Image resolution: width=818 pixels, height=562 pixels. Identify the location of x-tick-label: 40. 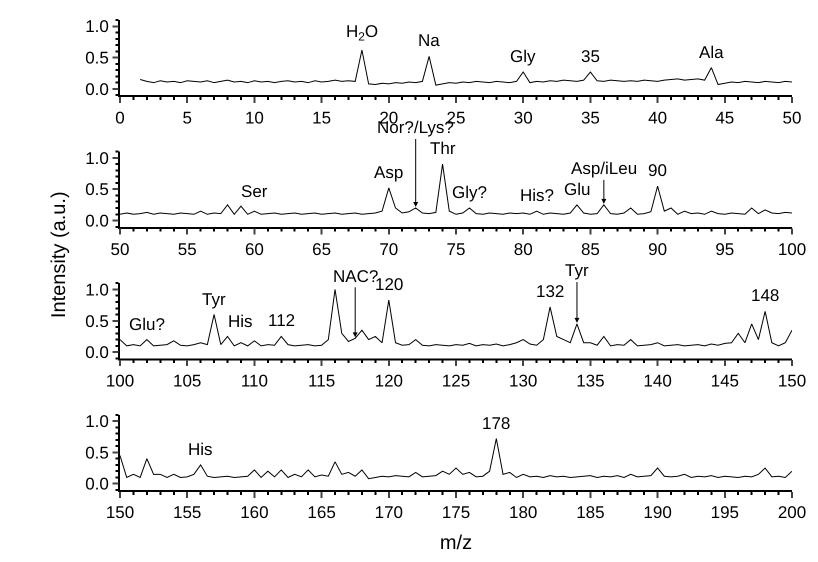
(658, 118).